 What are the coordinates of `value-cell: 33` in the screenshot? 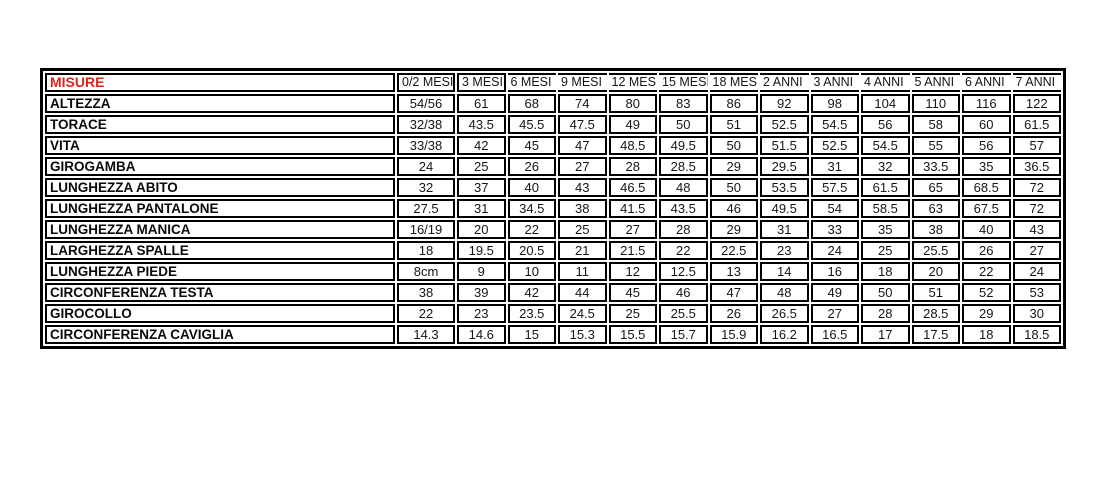 It's located at (834, 229).